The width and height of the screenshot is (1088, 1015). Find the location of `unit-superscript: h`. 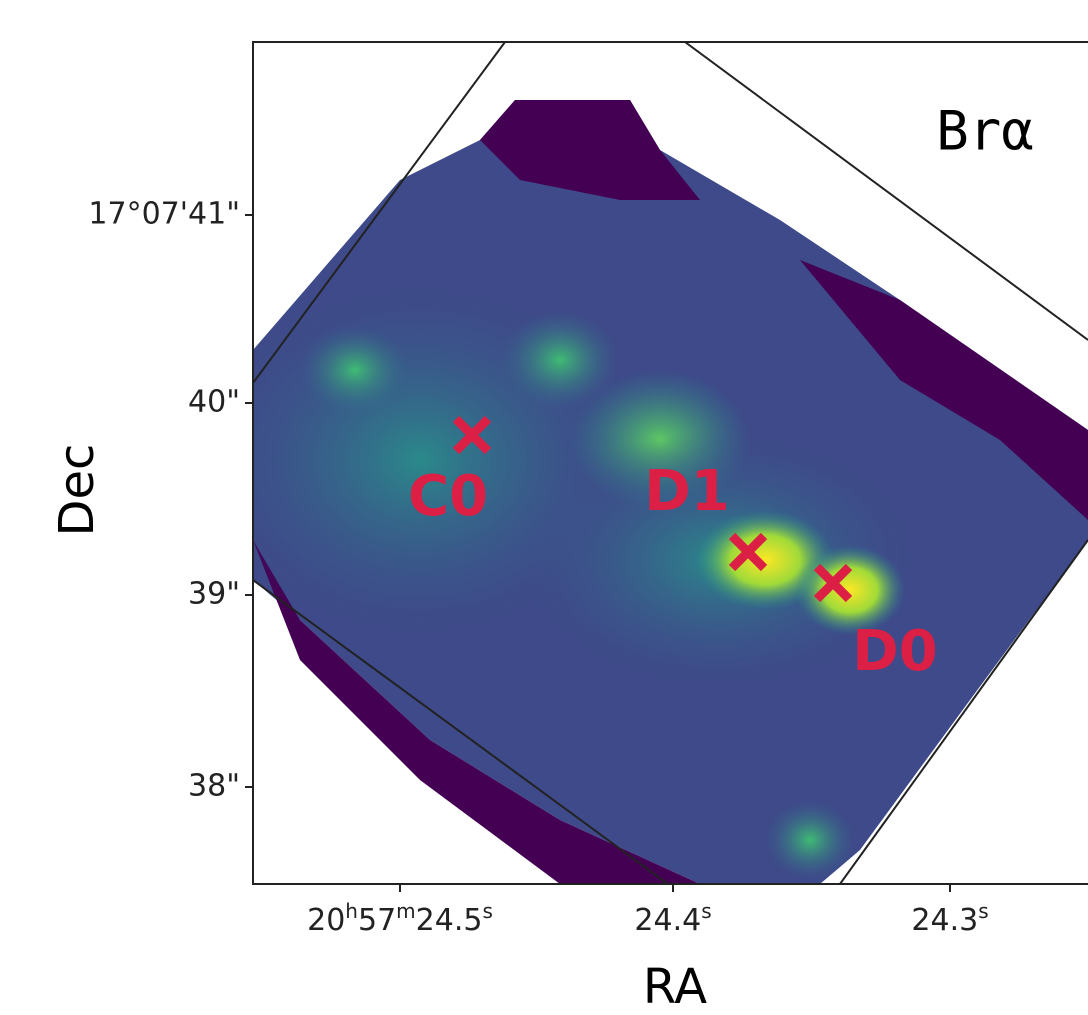

unit-superscript: h is located at coordinates (351, 911).